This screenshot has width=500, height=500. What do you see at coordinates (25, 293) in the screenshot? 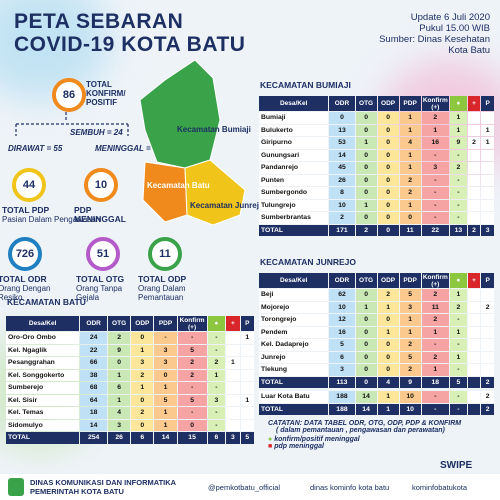
I see `stat-sub: Orang Dengan Resiko` at bounding box center [25, 293].